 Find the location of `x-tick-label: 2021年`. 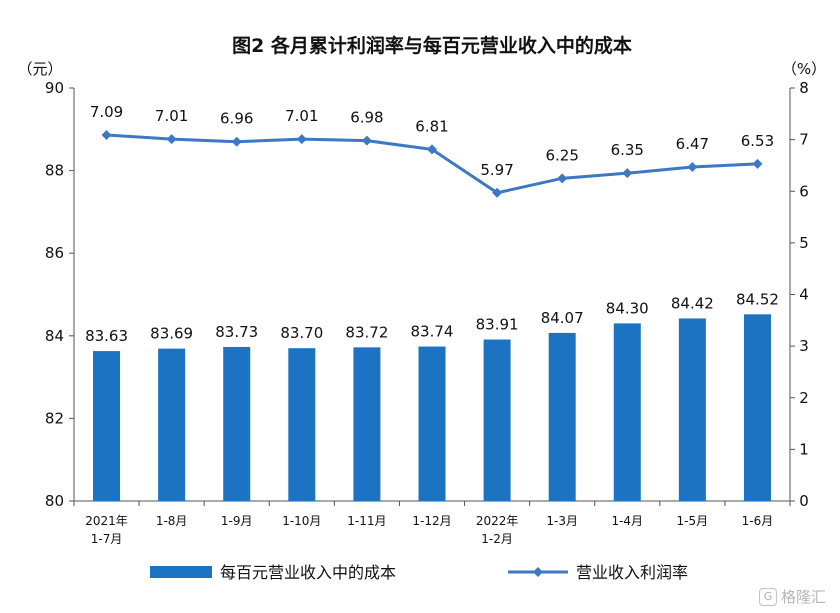

x-tick-label: 2021年 is located at coordinates (106, 521).